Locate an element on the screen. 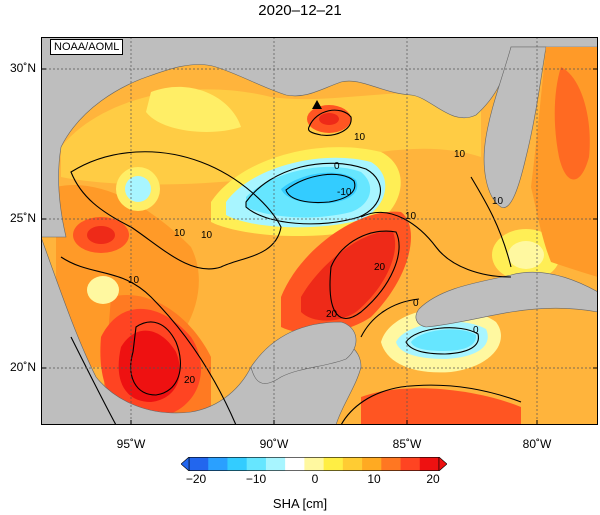  map-title: 2020–12–21 is located at coordinates (300, 10).